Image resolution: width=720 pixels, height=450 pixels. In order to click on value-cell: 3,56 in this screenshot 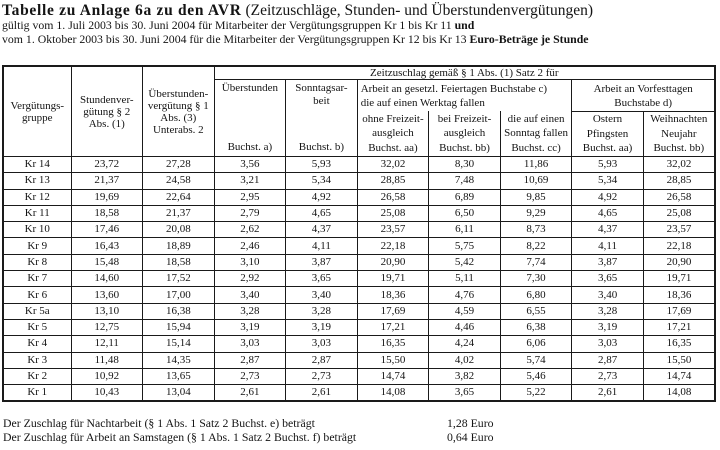, I will do `click(250, 164)`.